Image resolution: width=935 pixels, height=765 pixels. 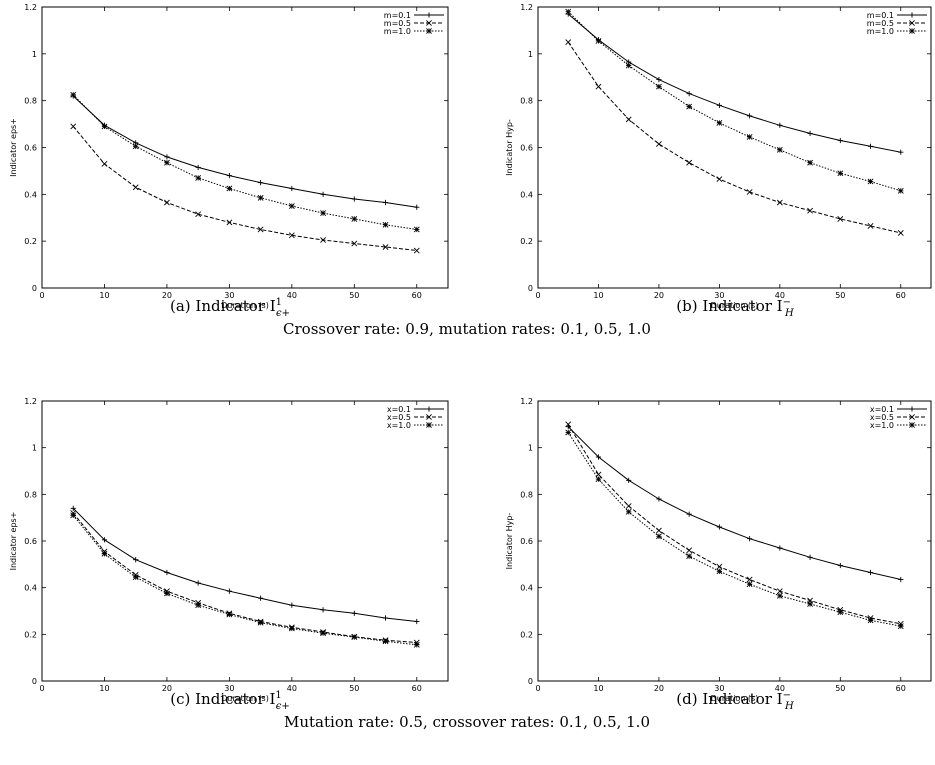 I want to click on y-tick-label: 0, so click(x=530, y=681).